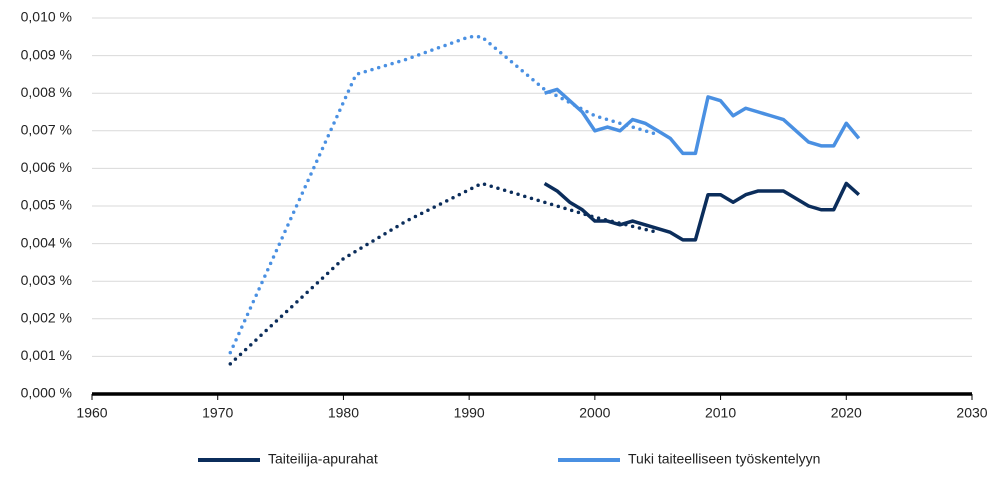 The height and width of the screenshot is (490, 996). Describe the element at coordinates (46, 318) in the screenshot. I see `y-tick-label: 0,002 %` at that location.